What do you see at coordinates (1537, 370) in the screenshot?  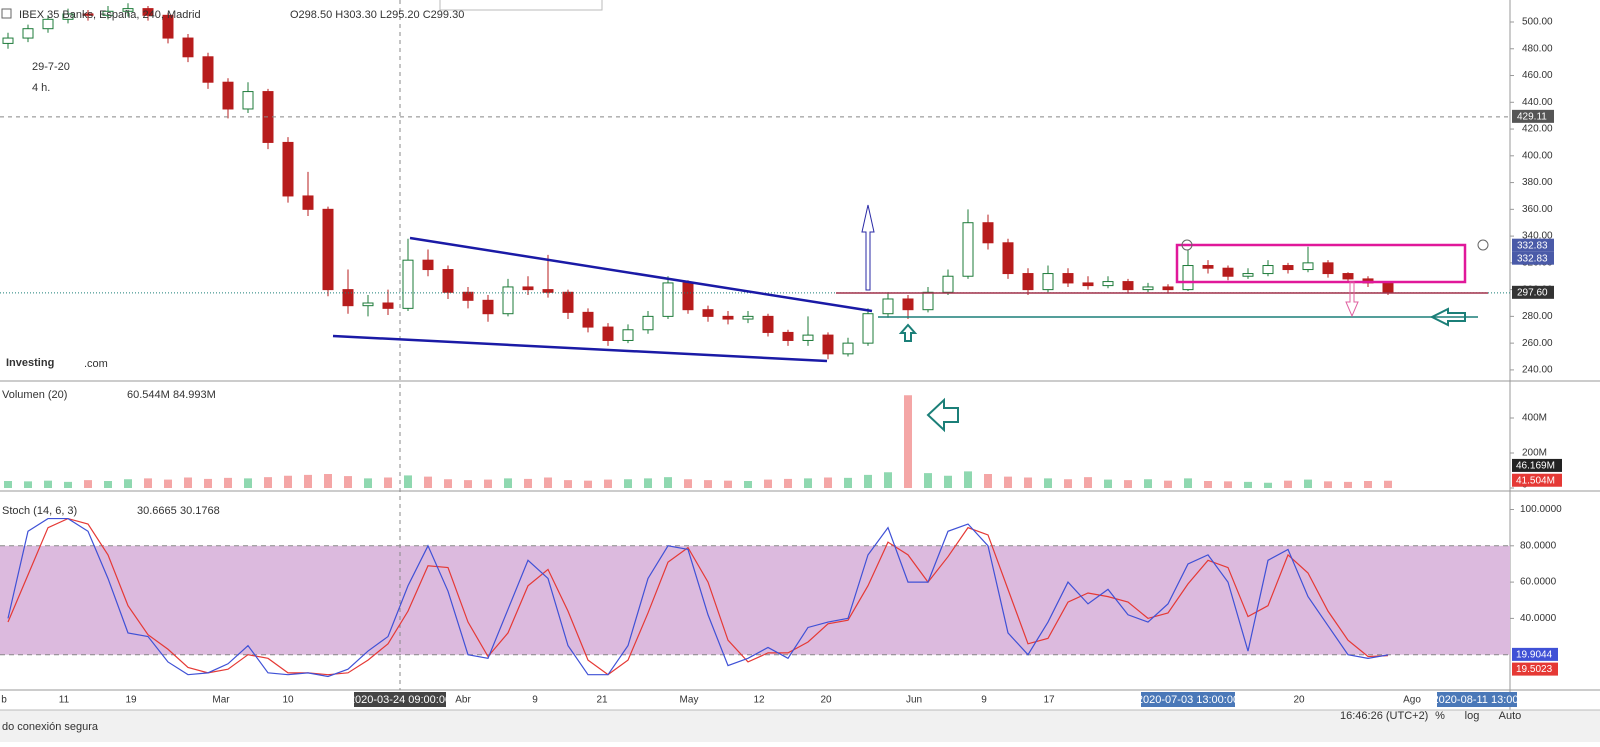 I see `y-tick-label: 240.00` at bounding box center [1537, 370].